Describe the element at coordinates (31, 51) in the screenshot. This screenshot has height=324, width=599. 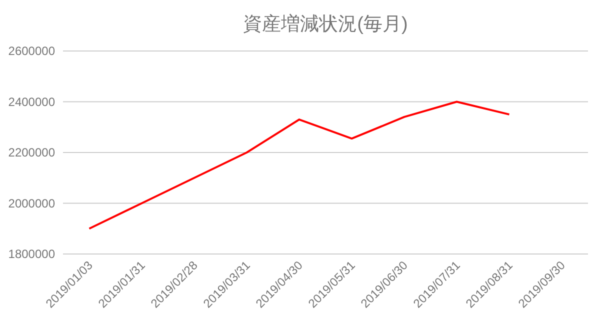
I see `ytick: 2600000` at that location.